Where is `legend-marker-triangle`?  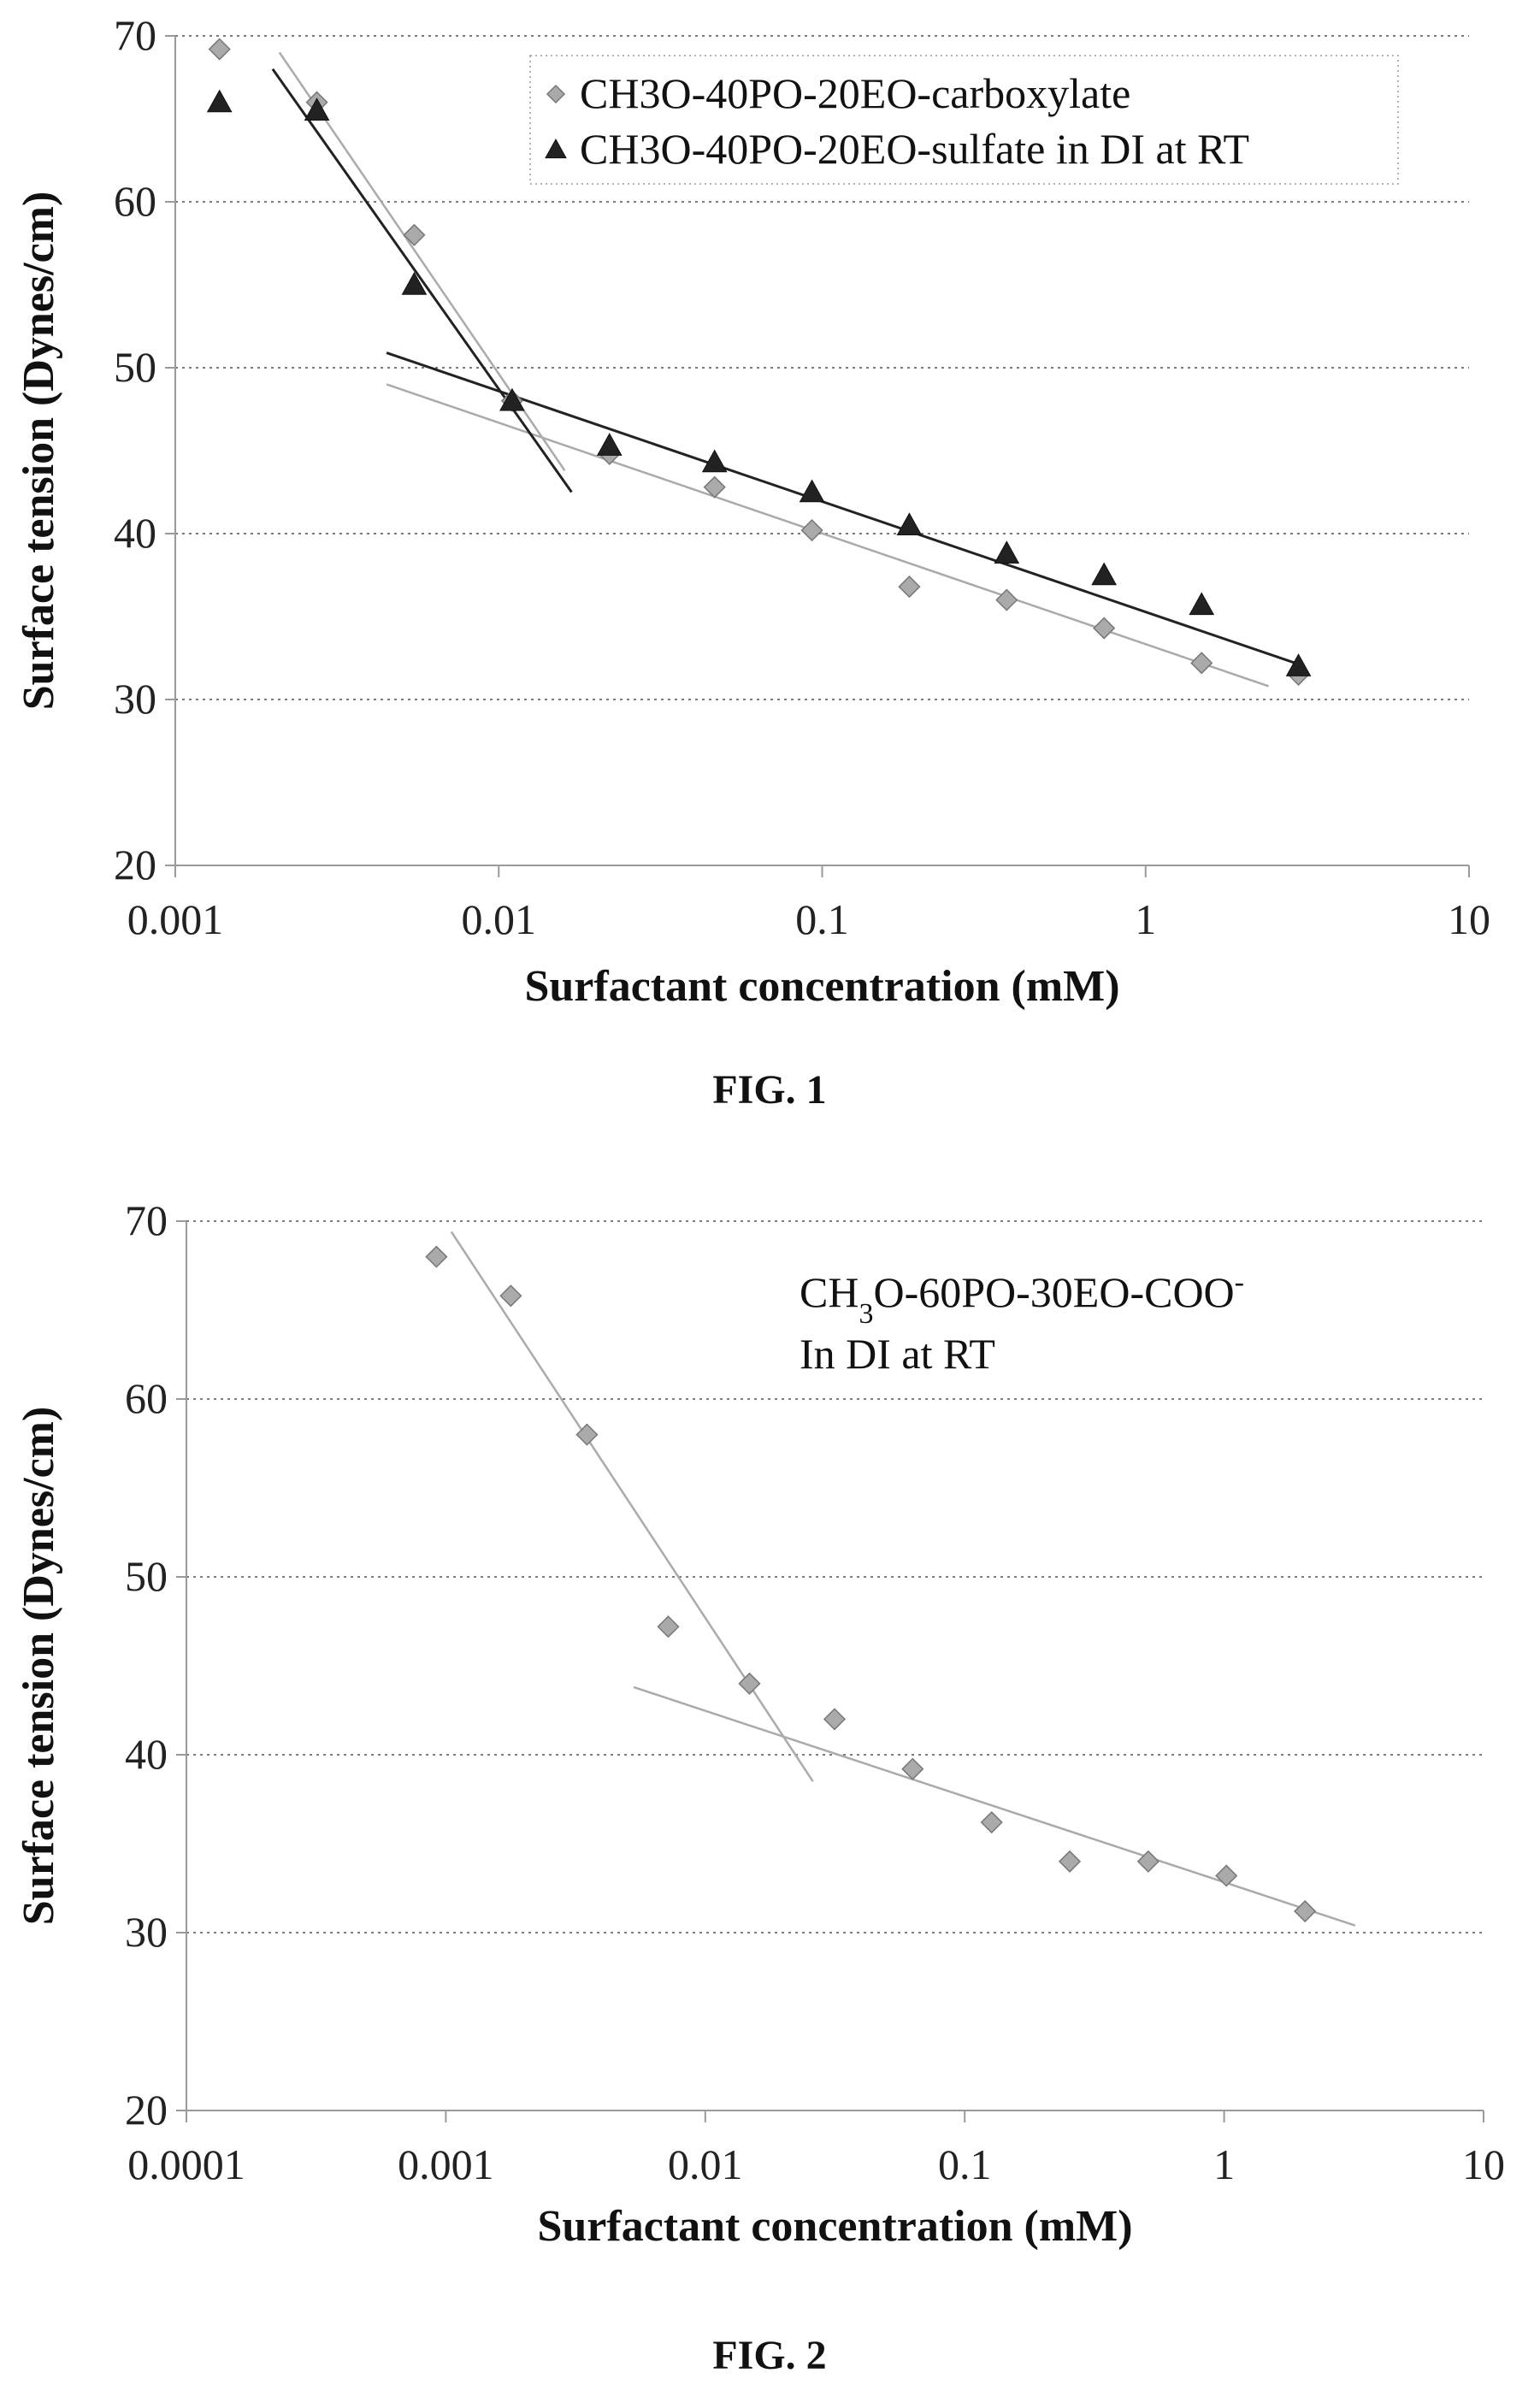
legend-marker-triangle is located at coordinates (556, 148).